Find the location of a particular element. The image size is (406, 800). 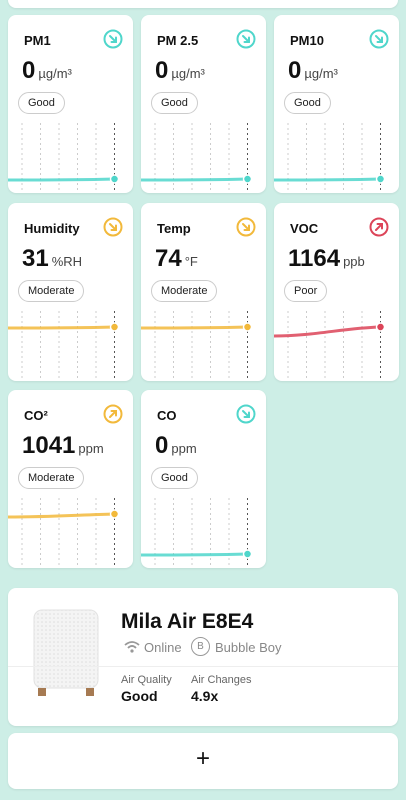

sensor-card: PM1 0 µg/m³ Good is located at coordinates (70, 104).